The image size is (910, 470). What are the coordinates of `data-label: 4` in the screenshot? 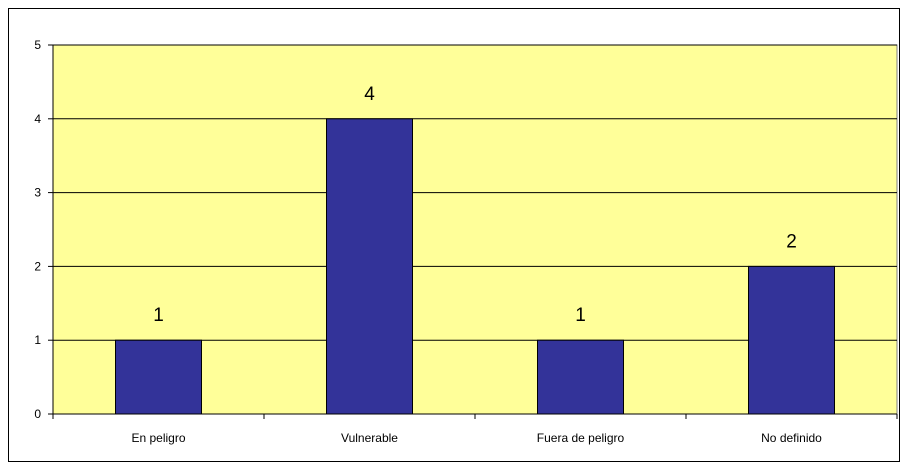 It's located at (369, 94).